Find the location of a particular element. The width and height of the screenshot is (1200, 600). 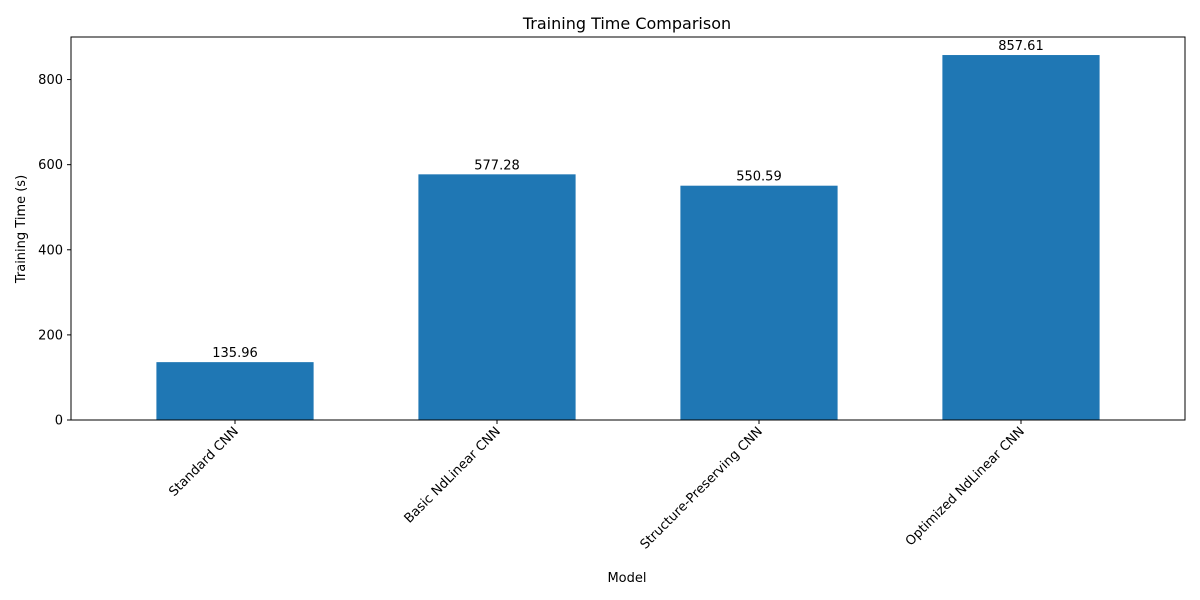

y-ticks: 0 200 400 600 800 is located at coordinates (54, 251).